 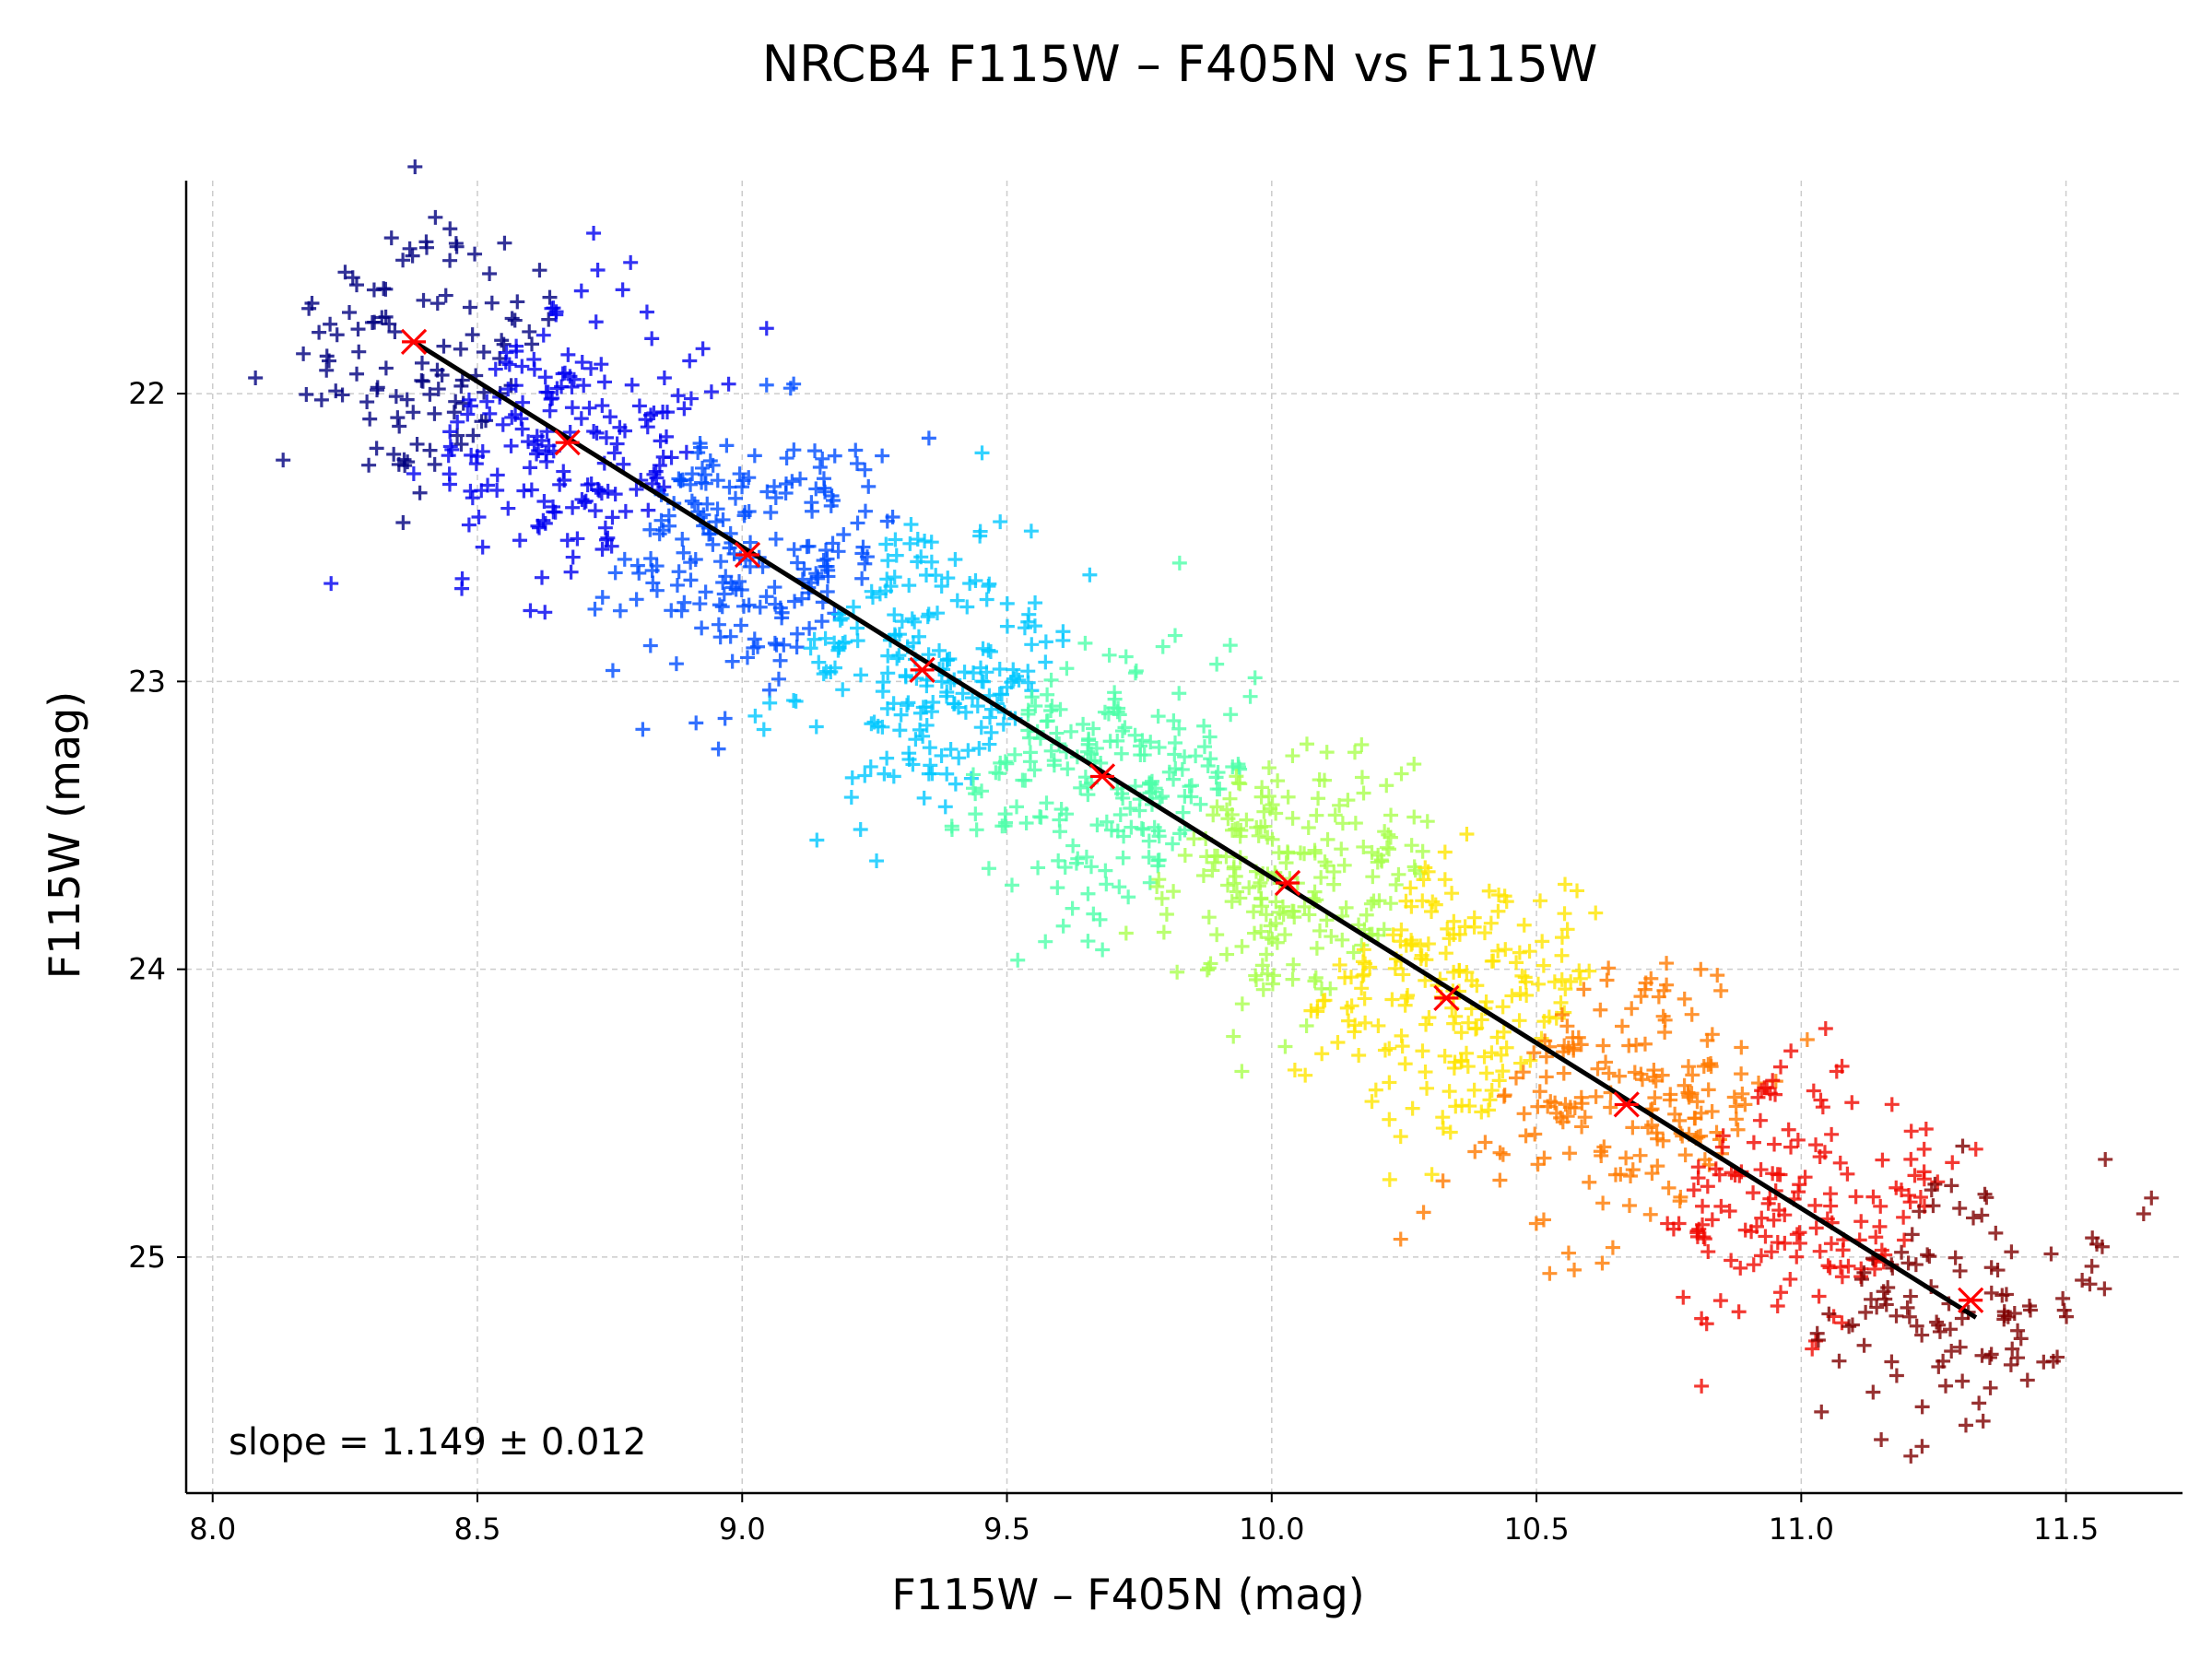 I want to click on y-tick-label: 25, so click(x=147, y=1257).